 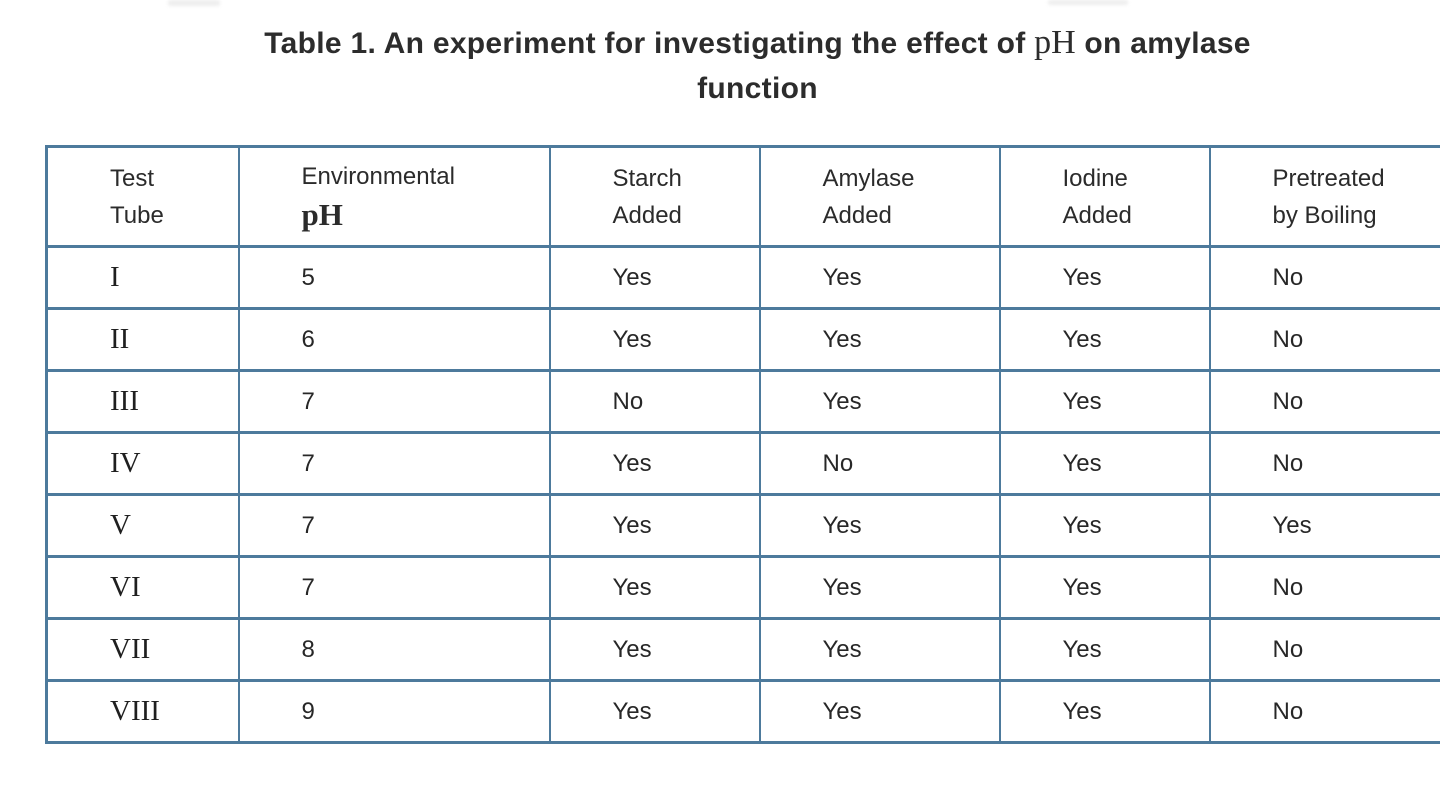 I want to click on table-row: VI 7 Yes Yes Yes No, so click(x=742, y=587).